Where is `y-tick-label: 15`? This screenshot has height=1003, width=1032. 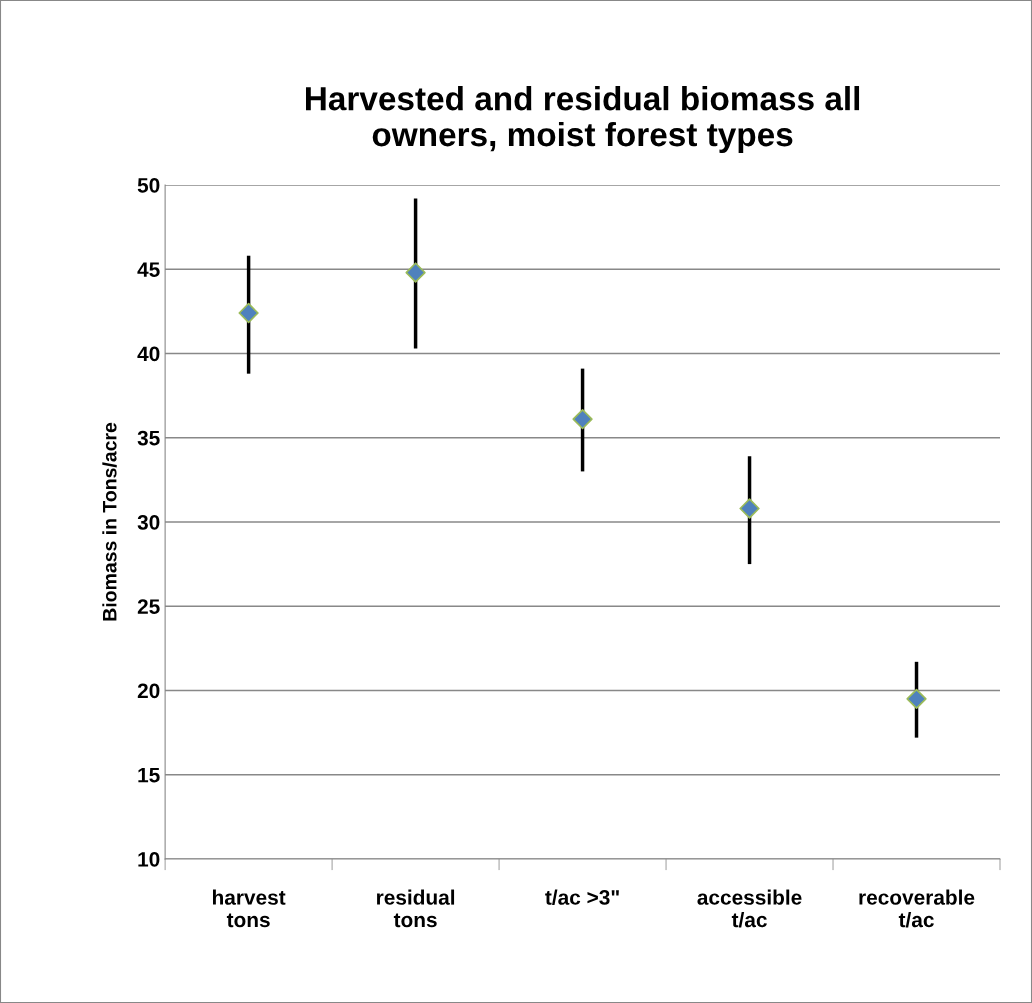 y-tick-label: 15 is located at coordinates (149, 775).